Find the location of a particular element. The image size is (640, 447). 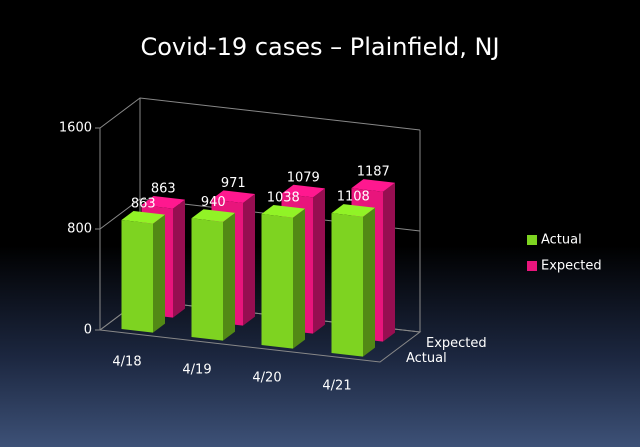

value-label: 1187 is located at coordinates (373, 172).